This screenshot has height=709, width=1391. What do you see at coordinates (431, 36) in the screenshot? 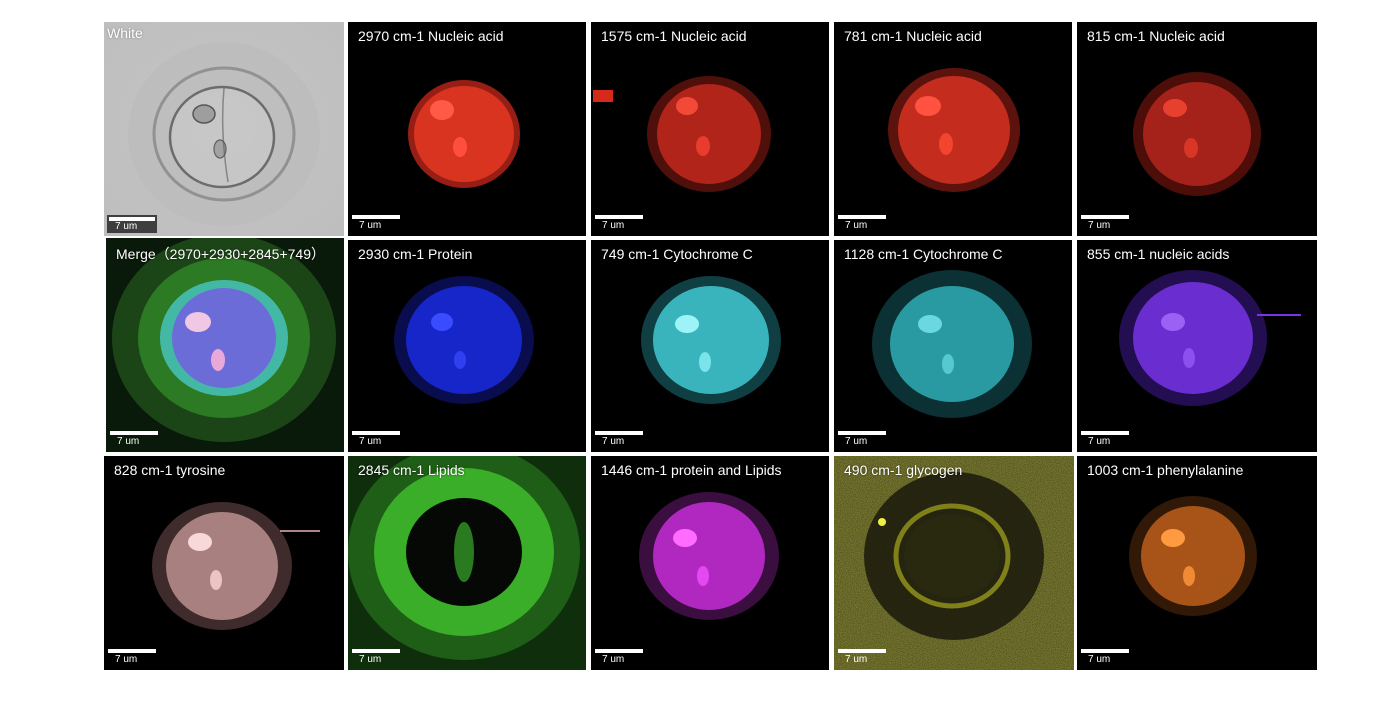
I see `panel-label: 2970 cm-1 Nucleic acid` at bounding box center [431, 36].